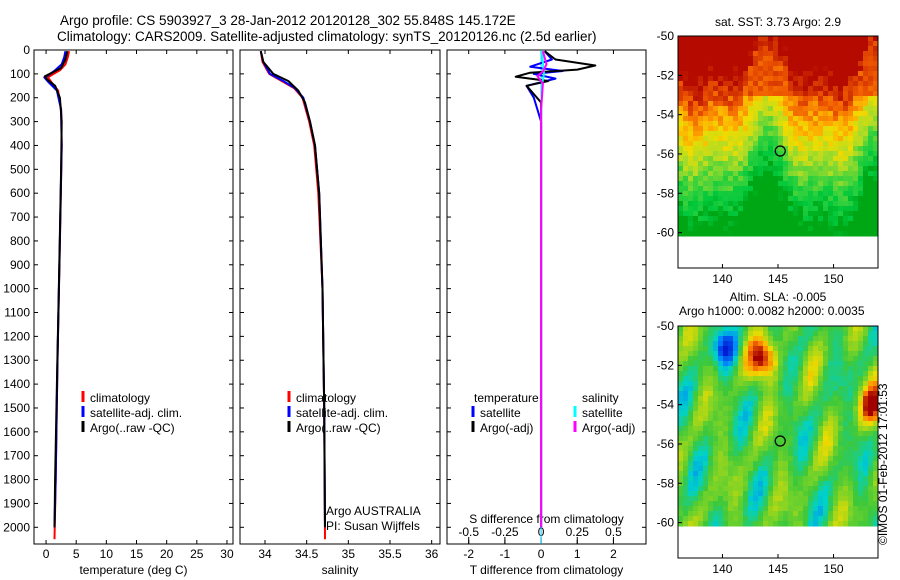  What do you see at coordinates (772, 311) in the screenshot?
I see `map-title-line2: Argo h1000: 0.0082 h2000: 0.0035` at bounding box center [772, 311].